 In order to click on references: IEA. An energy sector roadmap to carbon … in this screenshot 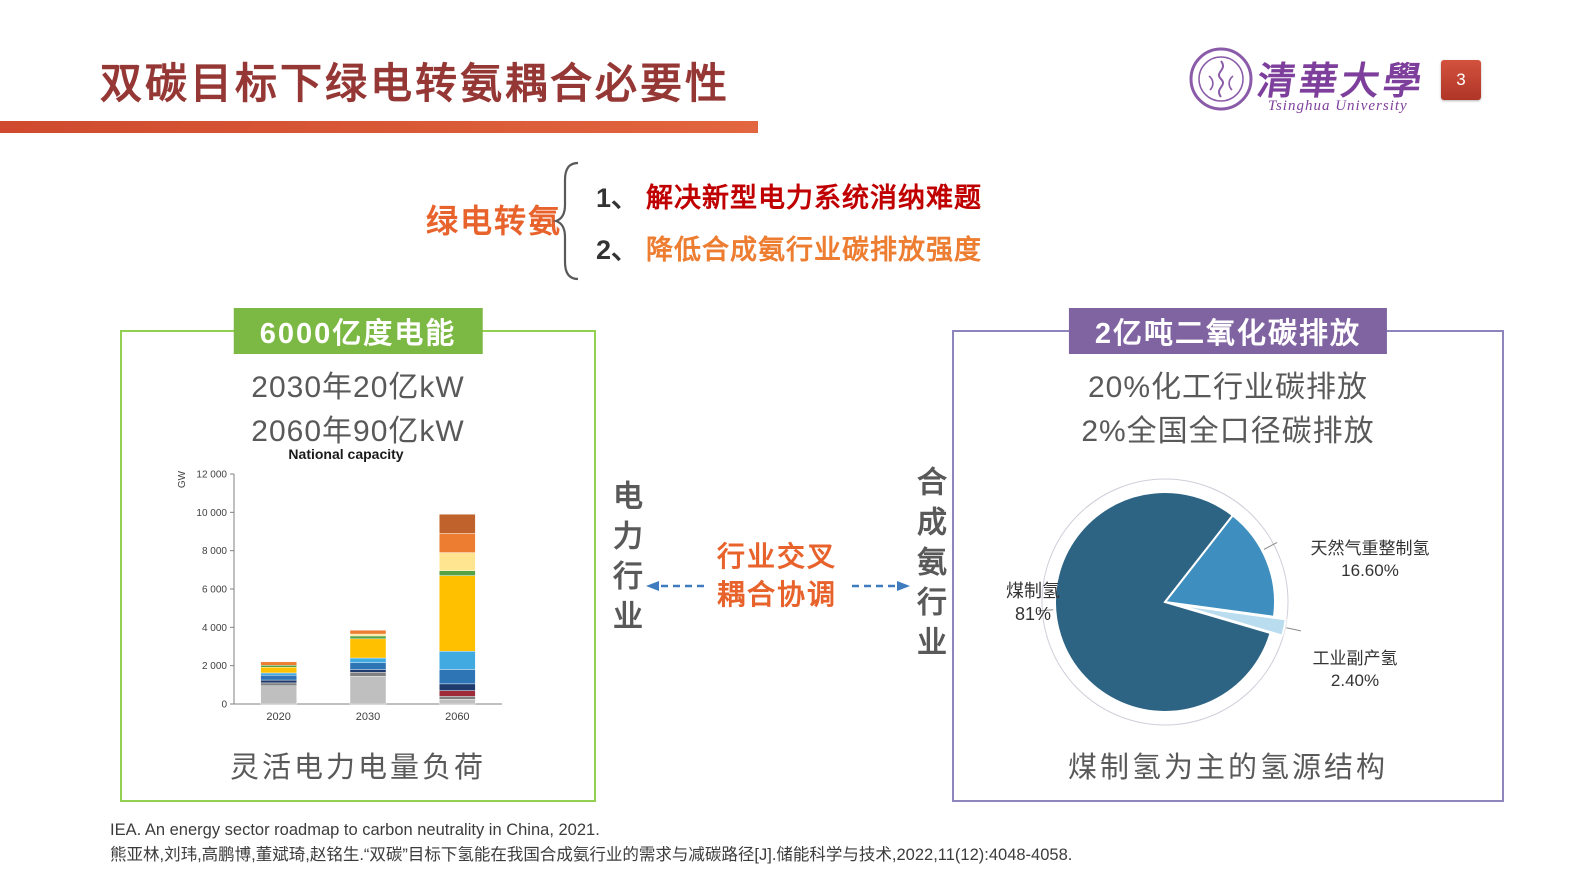, I will do `click(591, 843)`.